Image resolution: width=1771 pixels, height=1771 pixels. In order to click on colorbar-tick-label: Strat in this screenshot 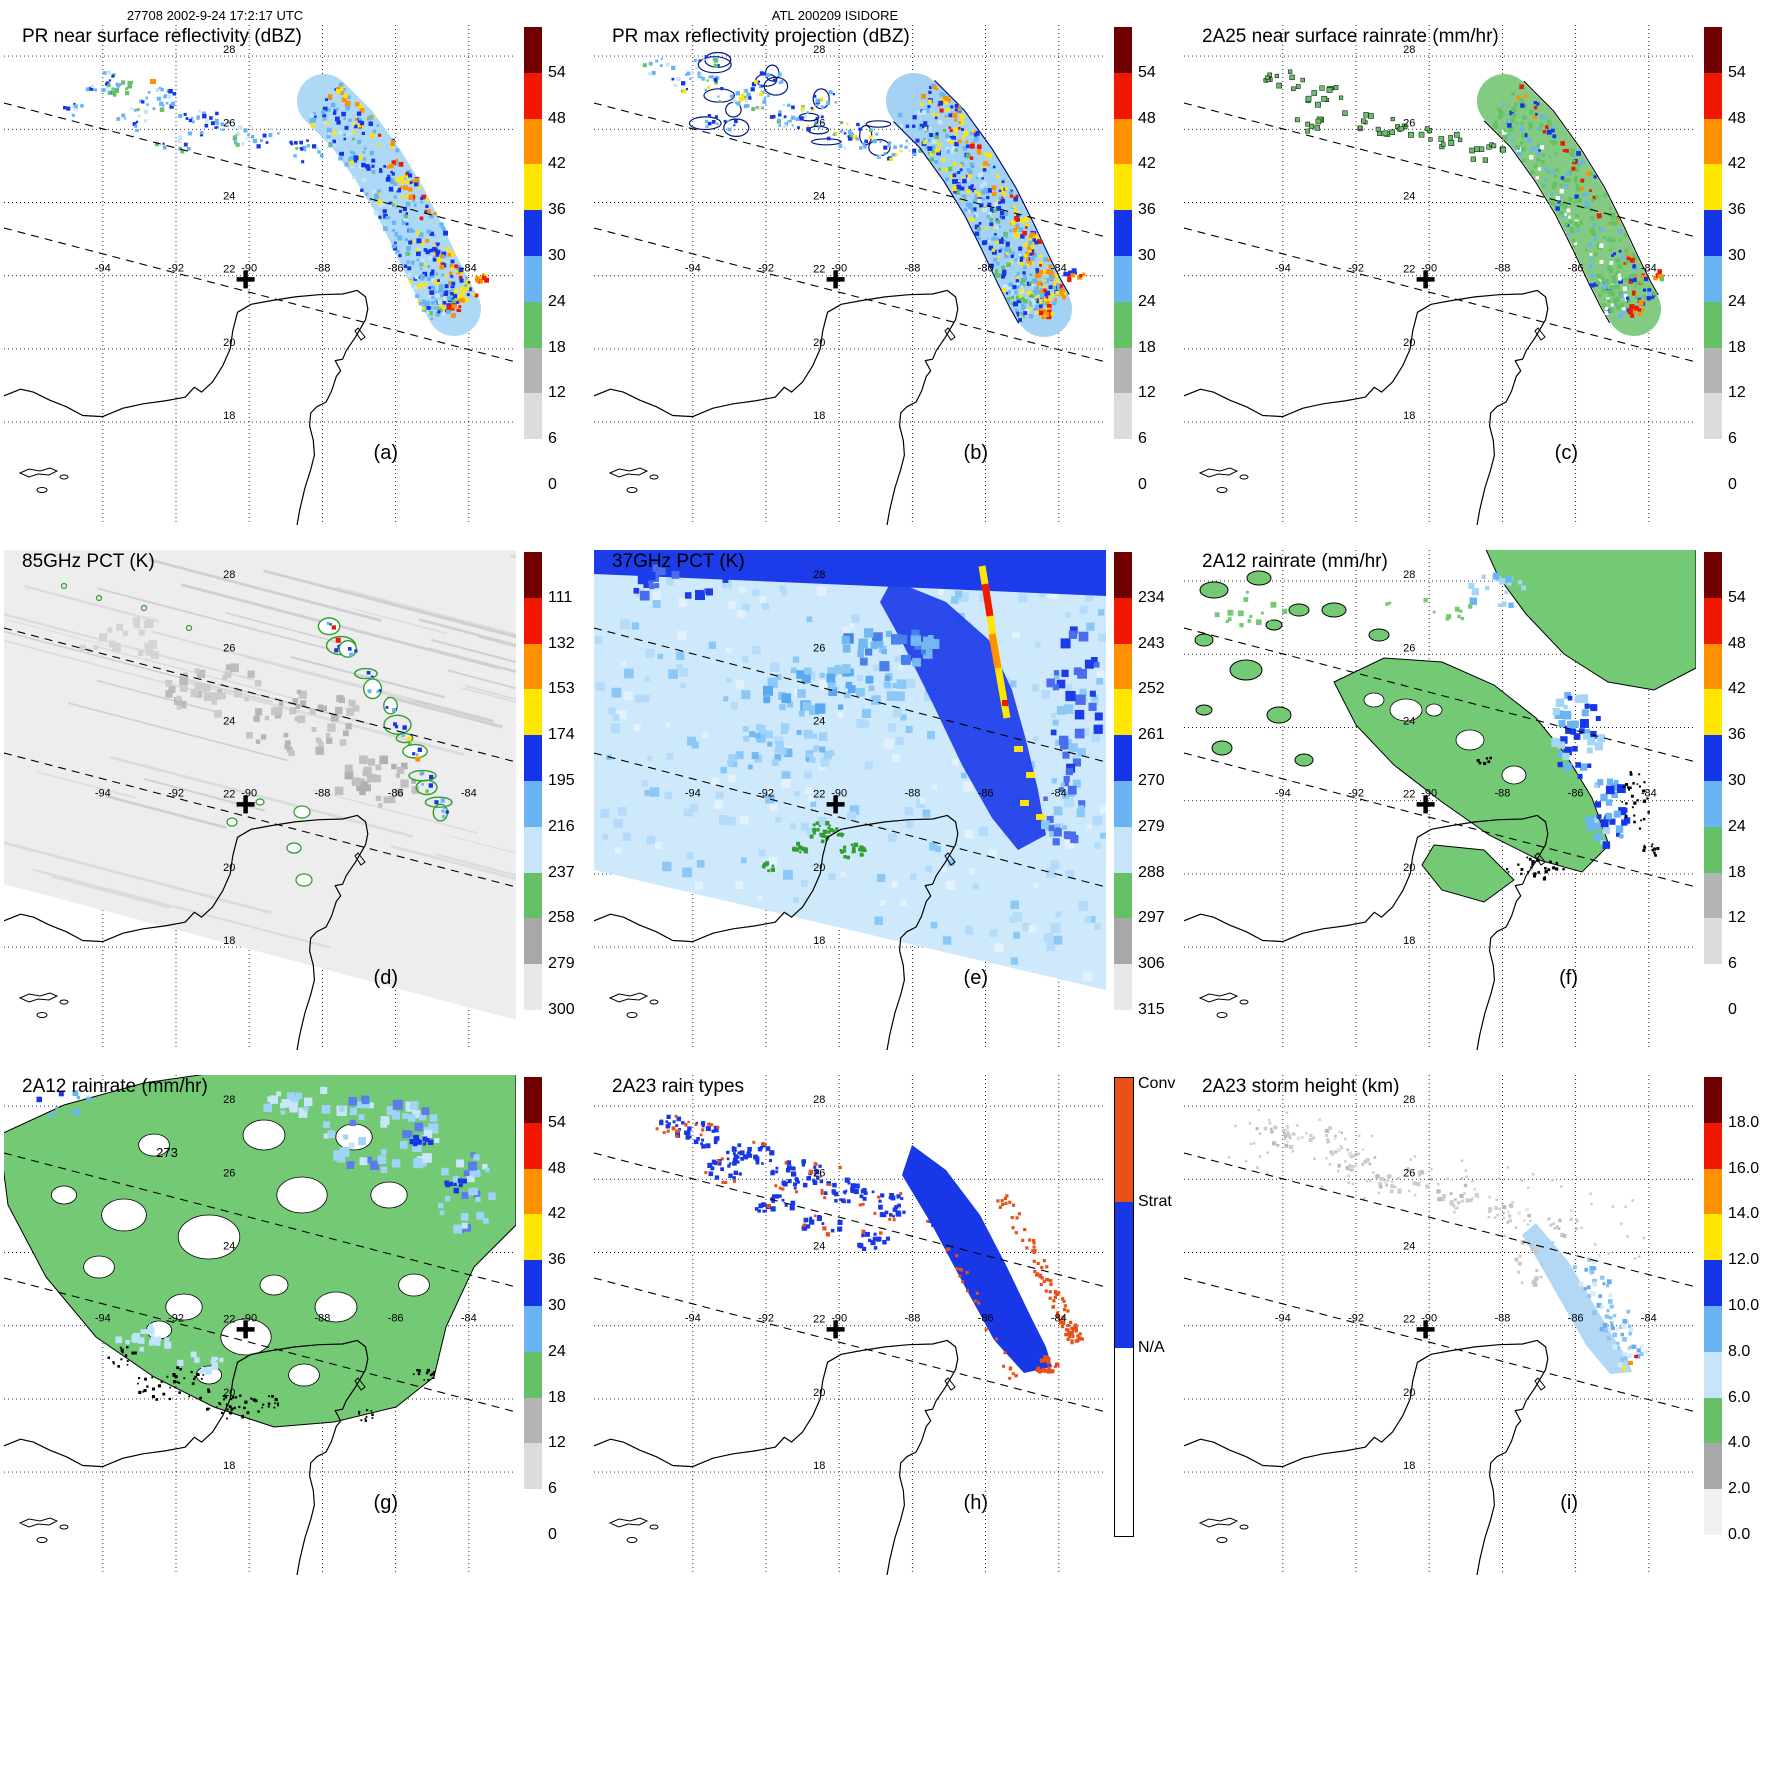, I will do `click(1155, 1201)`.